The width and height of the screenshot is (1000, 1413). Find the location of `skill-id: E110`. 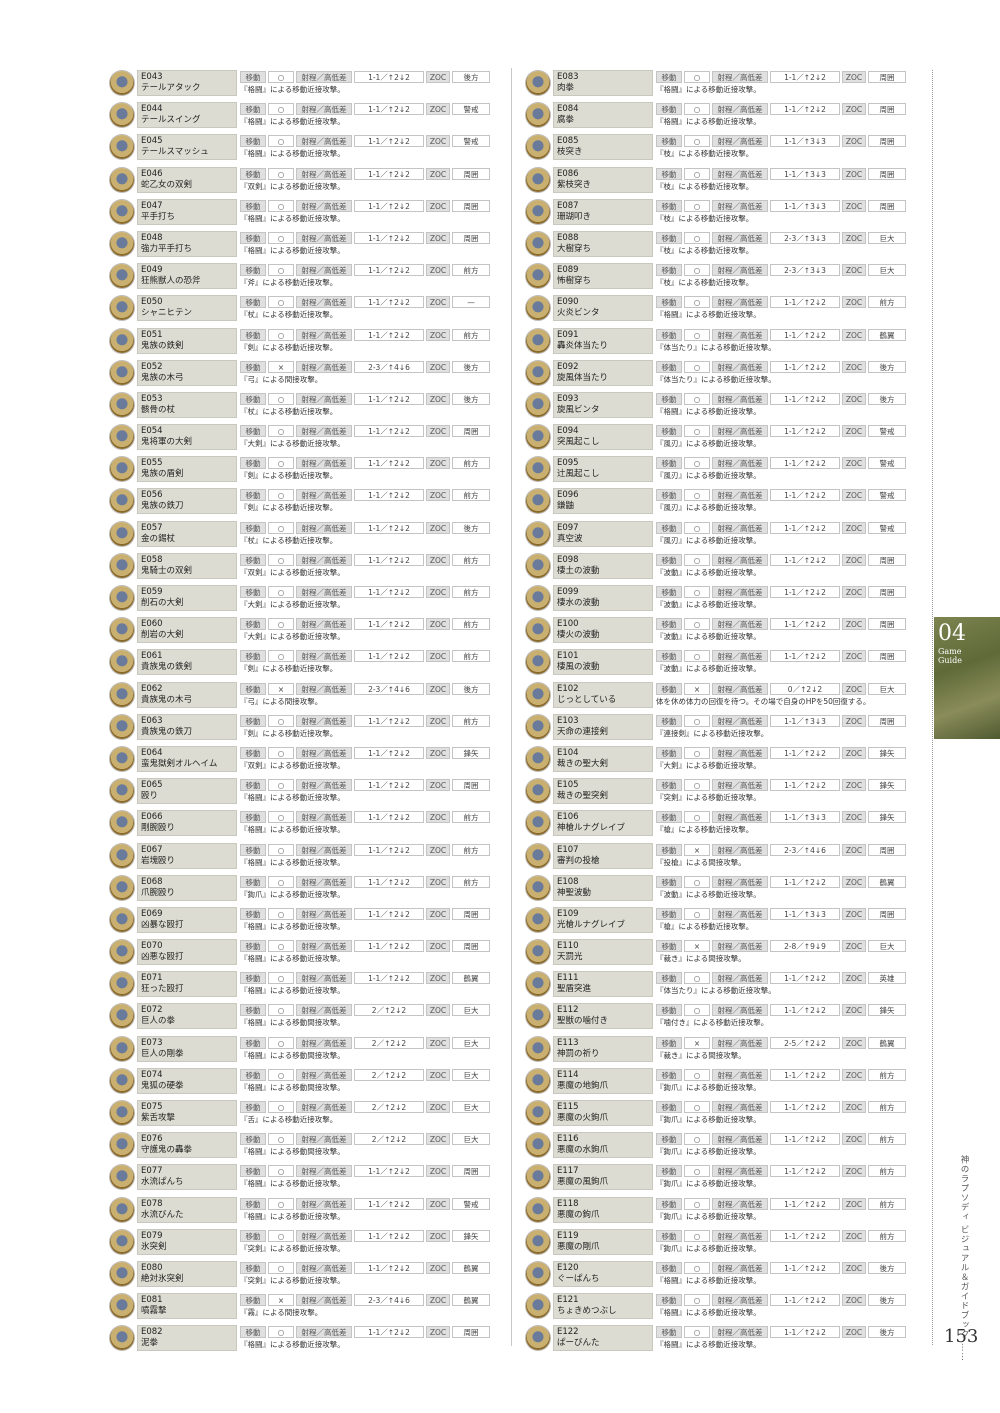

skill-id: E110 is located at coordinates (568, 946).